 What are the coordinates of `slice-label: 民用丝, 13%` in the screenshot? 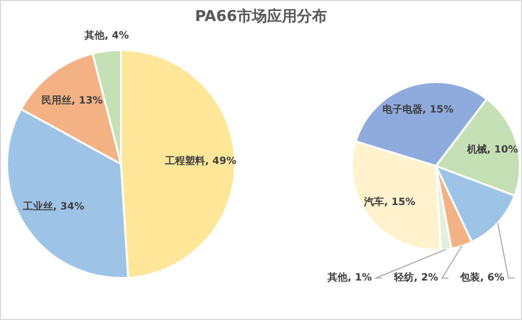 It's located at (72, 100).